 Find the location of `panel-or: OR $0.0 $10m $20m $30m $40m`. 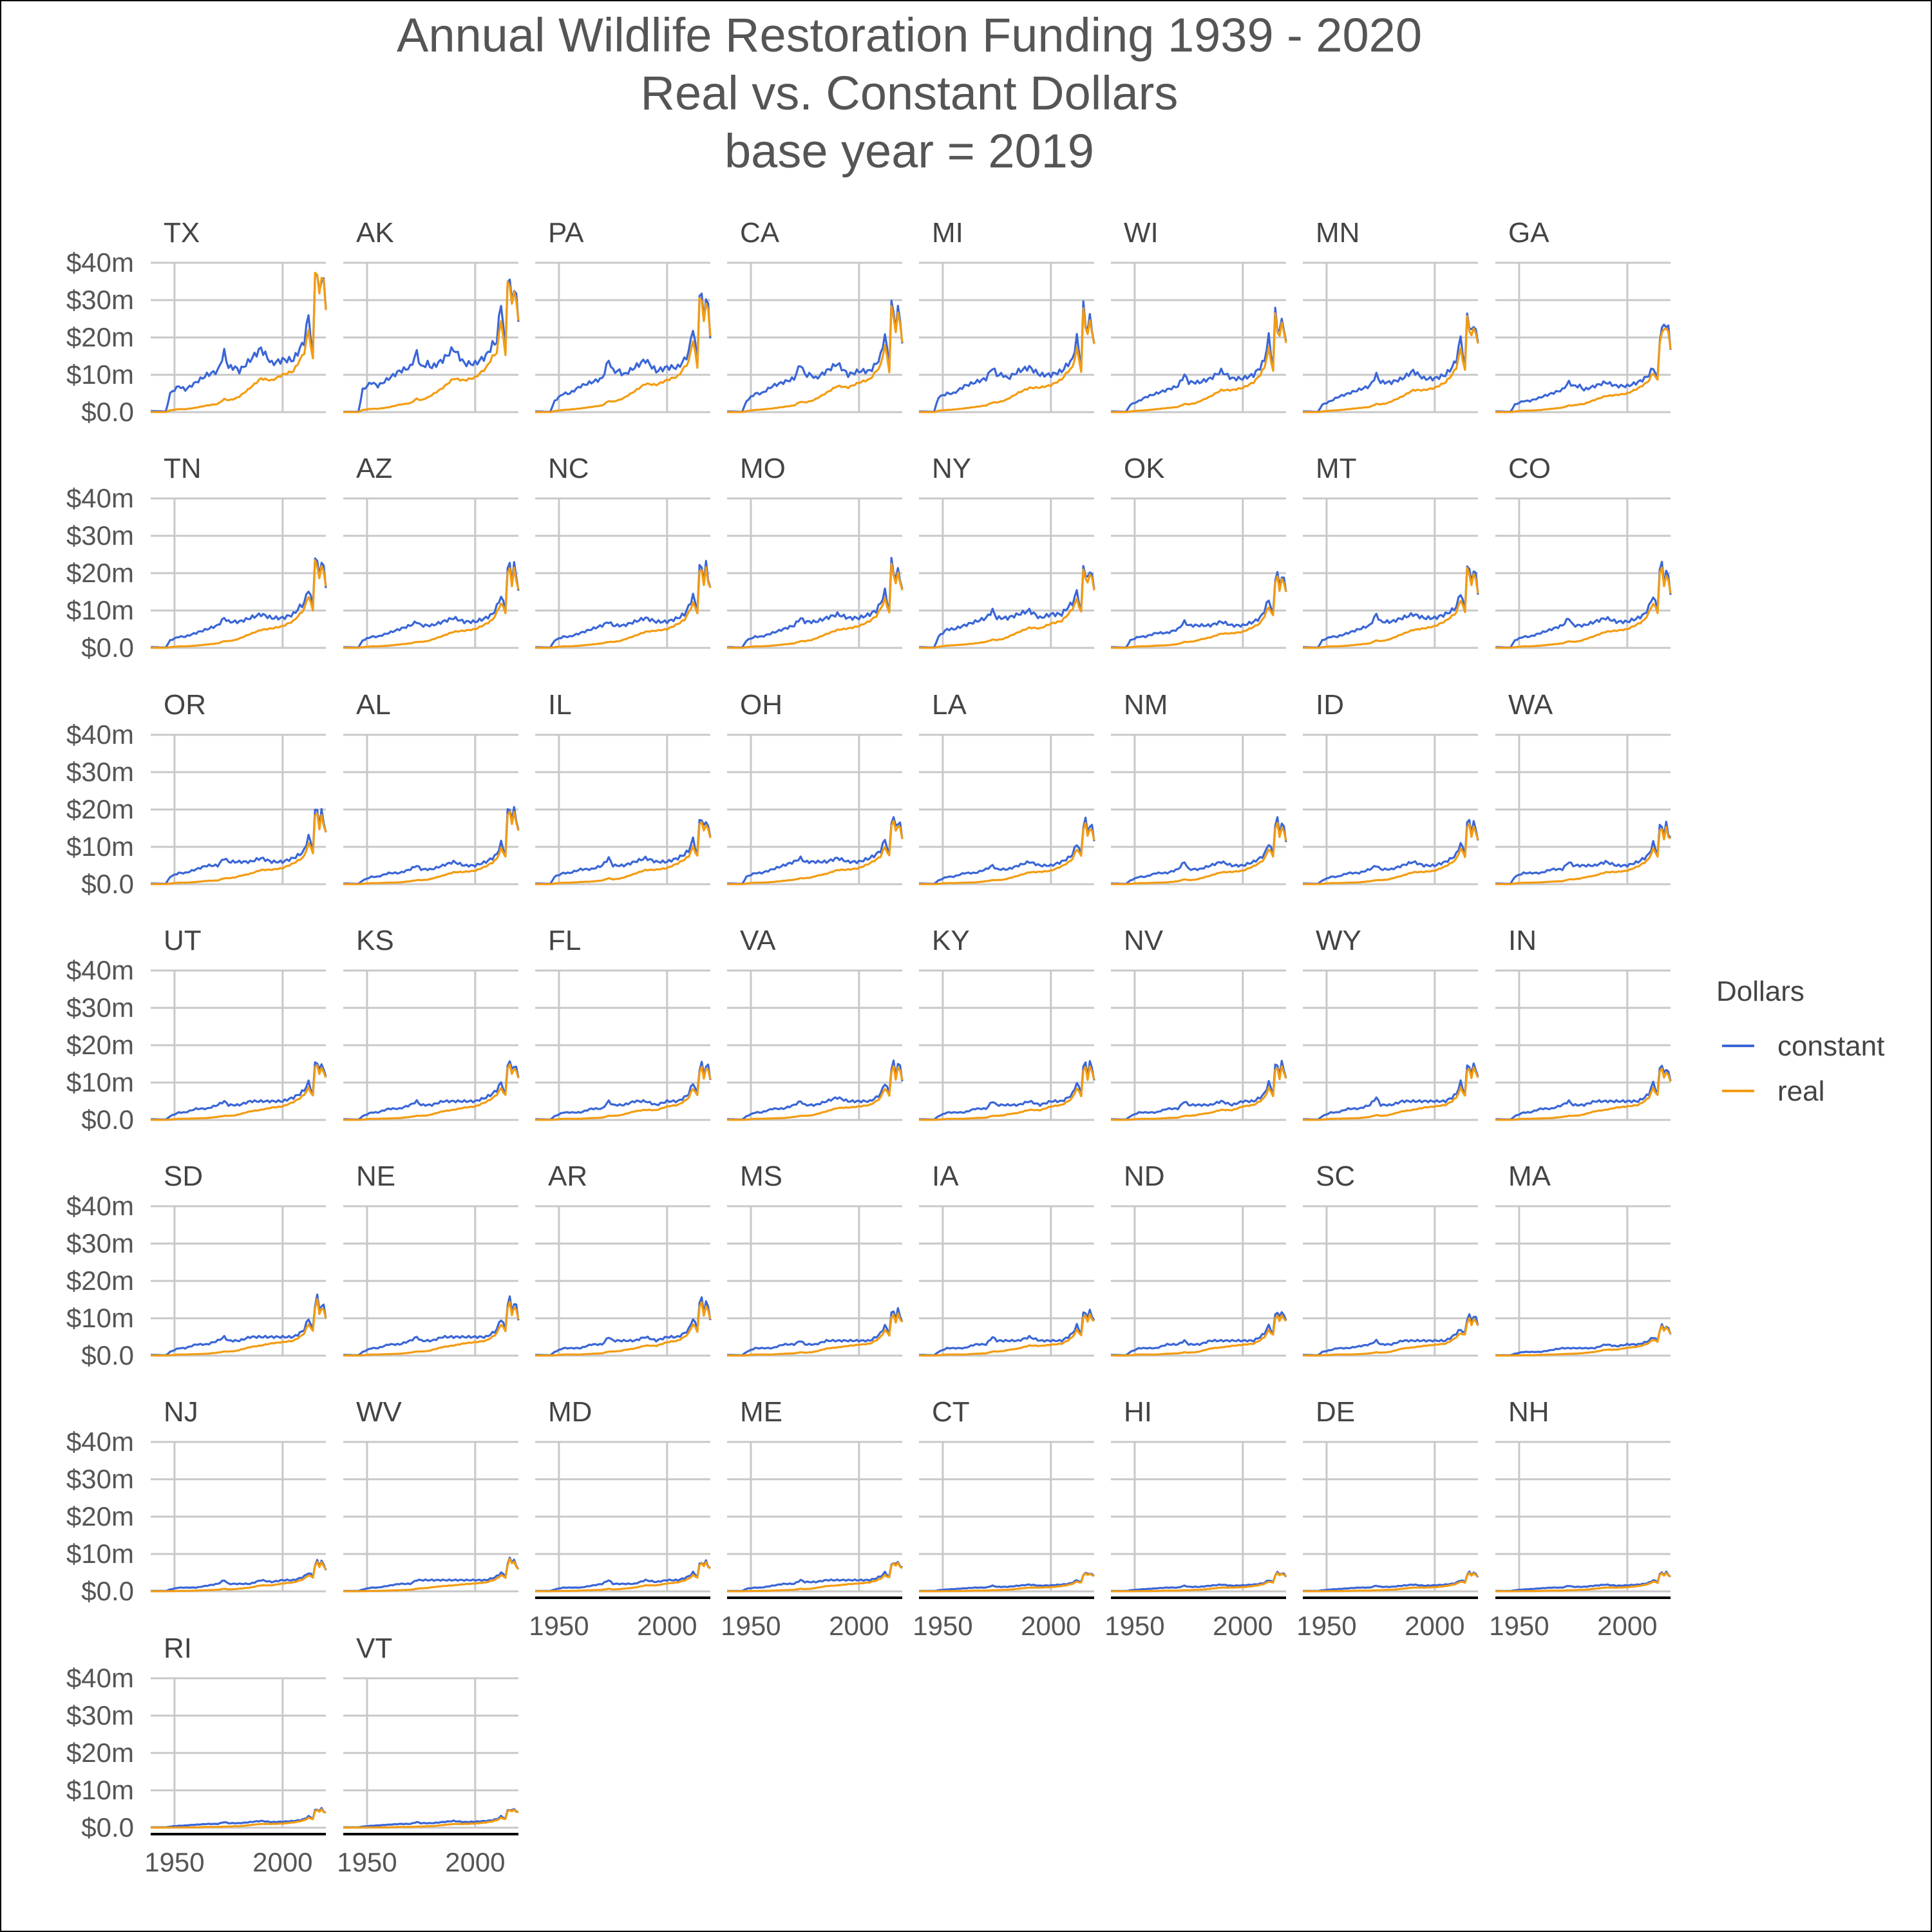

panel-or: OR $0.0 $10m $20m $30m $40m is located at coordinates (197, 794).